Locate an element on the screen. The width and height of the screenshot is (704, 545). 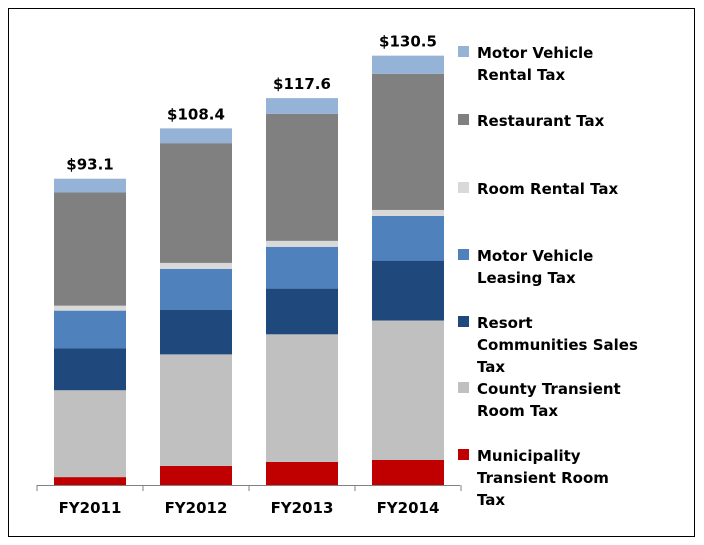
legend-item: Room Rental Tax is located at coordinates (578, 189).